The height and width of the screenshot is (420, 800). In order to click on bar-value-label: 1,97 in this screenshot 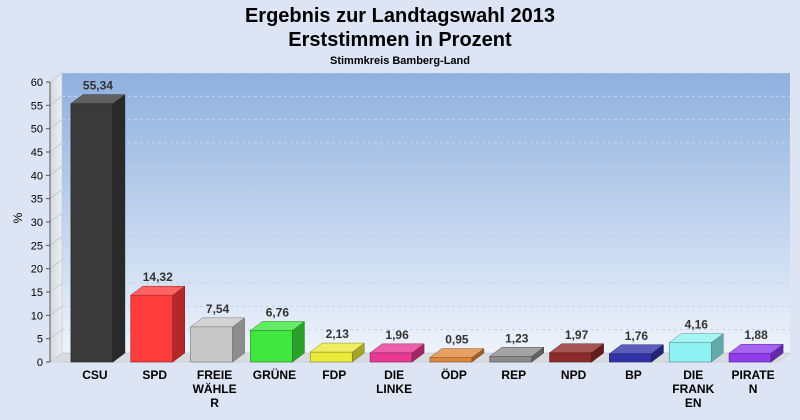, I will do `click(577, 335)`.